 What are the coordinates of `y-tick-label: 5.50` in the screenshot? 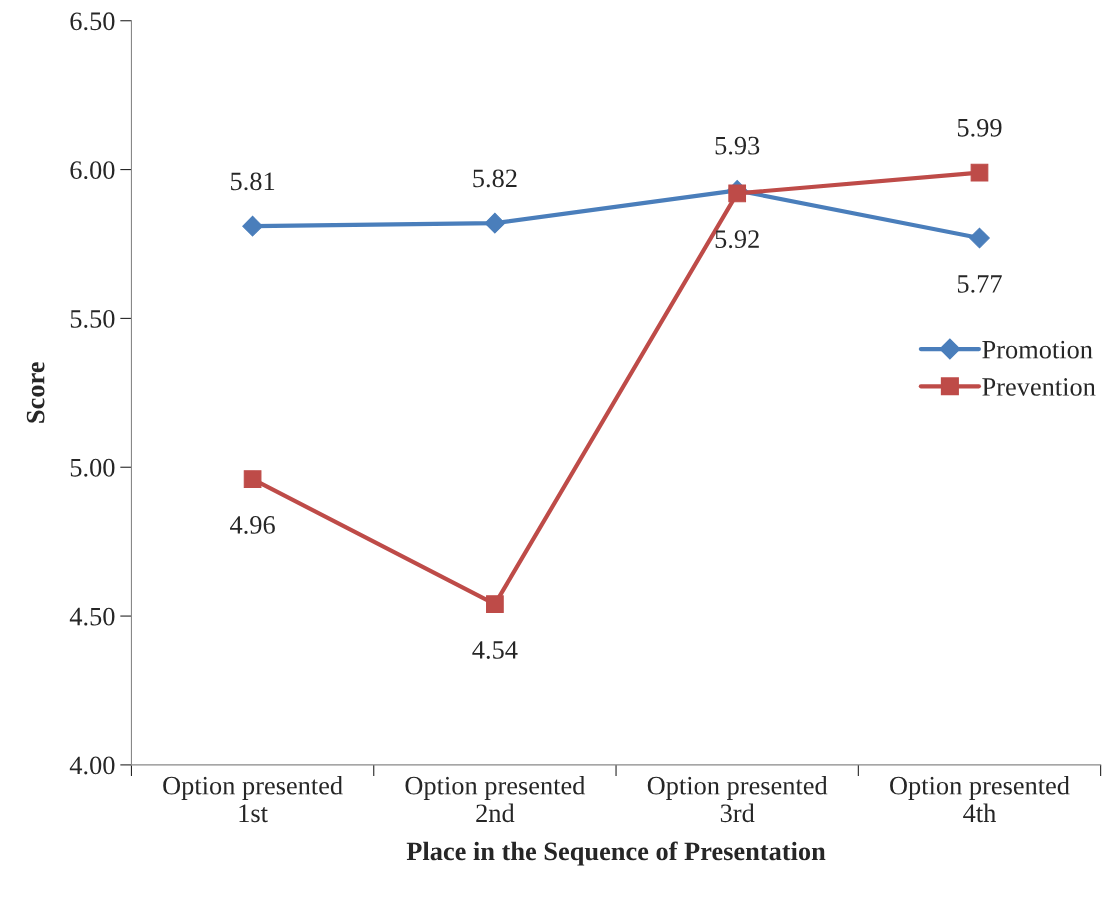 It's located at (92, 319).